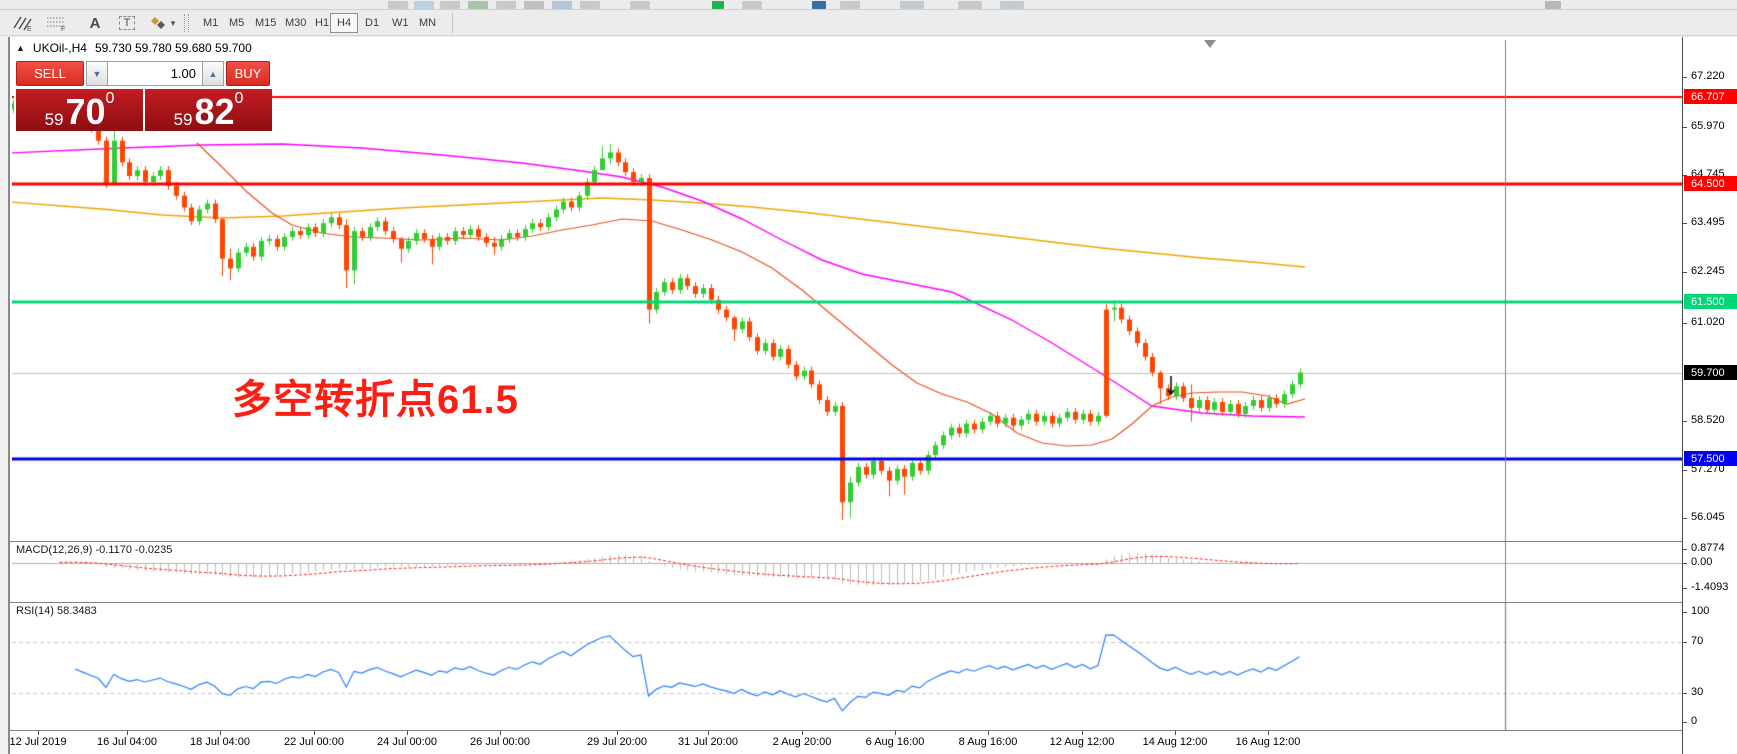  What do you see at coordinates (372, 23) in the screenshot?
I see `timeframe-button-D1: D1` at bounding box center [372, 23].